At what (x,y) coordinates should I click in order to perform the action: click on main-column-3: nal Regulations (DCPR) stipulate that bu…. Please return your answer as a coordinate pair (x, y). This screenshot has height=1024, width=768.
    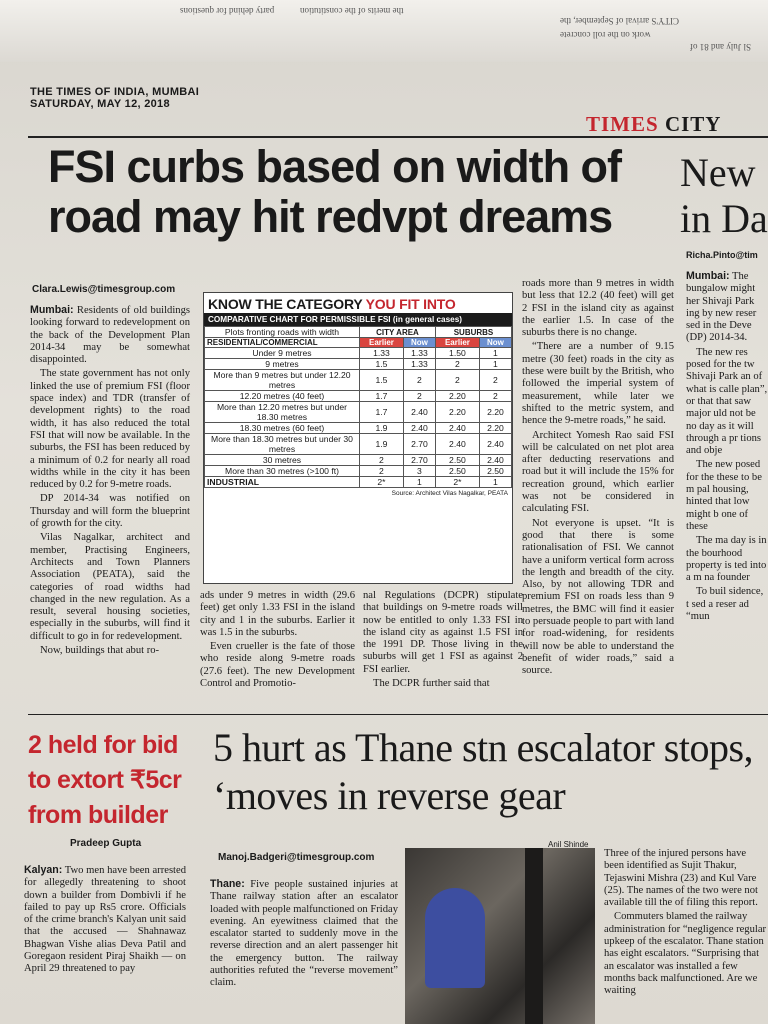
    Looking at the image, I should click on (443, 641).